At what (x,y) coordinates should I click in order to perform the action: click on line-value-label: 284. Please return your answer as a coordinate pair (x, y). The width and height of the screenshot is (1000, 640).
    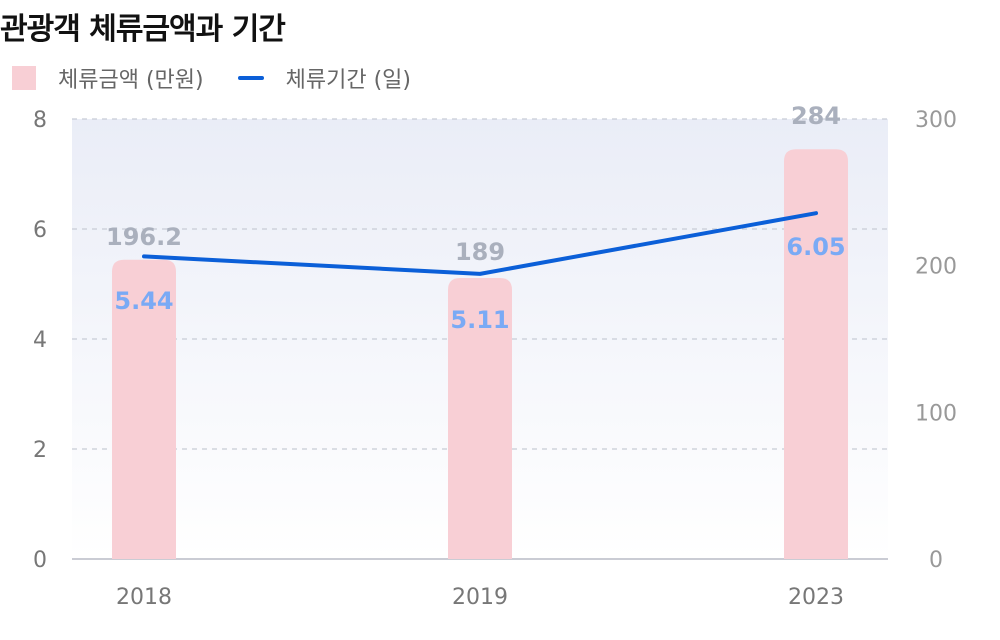
    Looking at the image, I should click on (816, 116).